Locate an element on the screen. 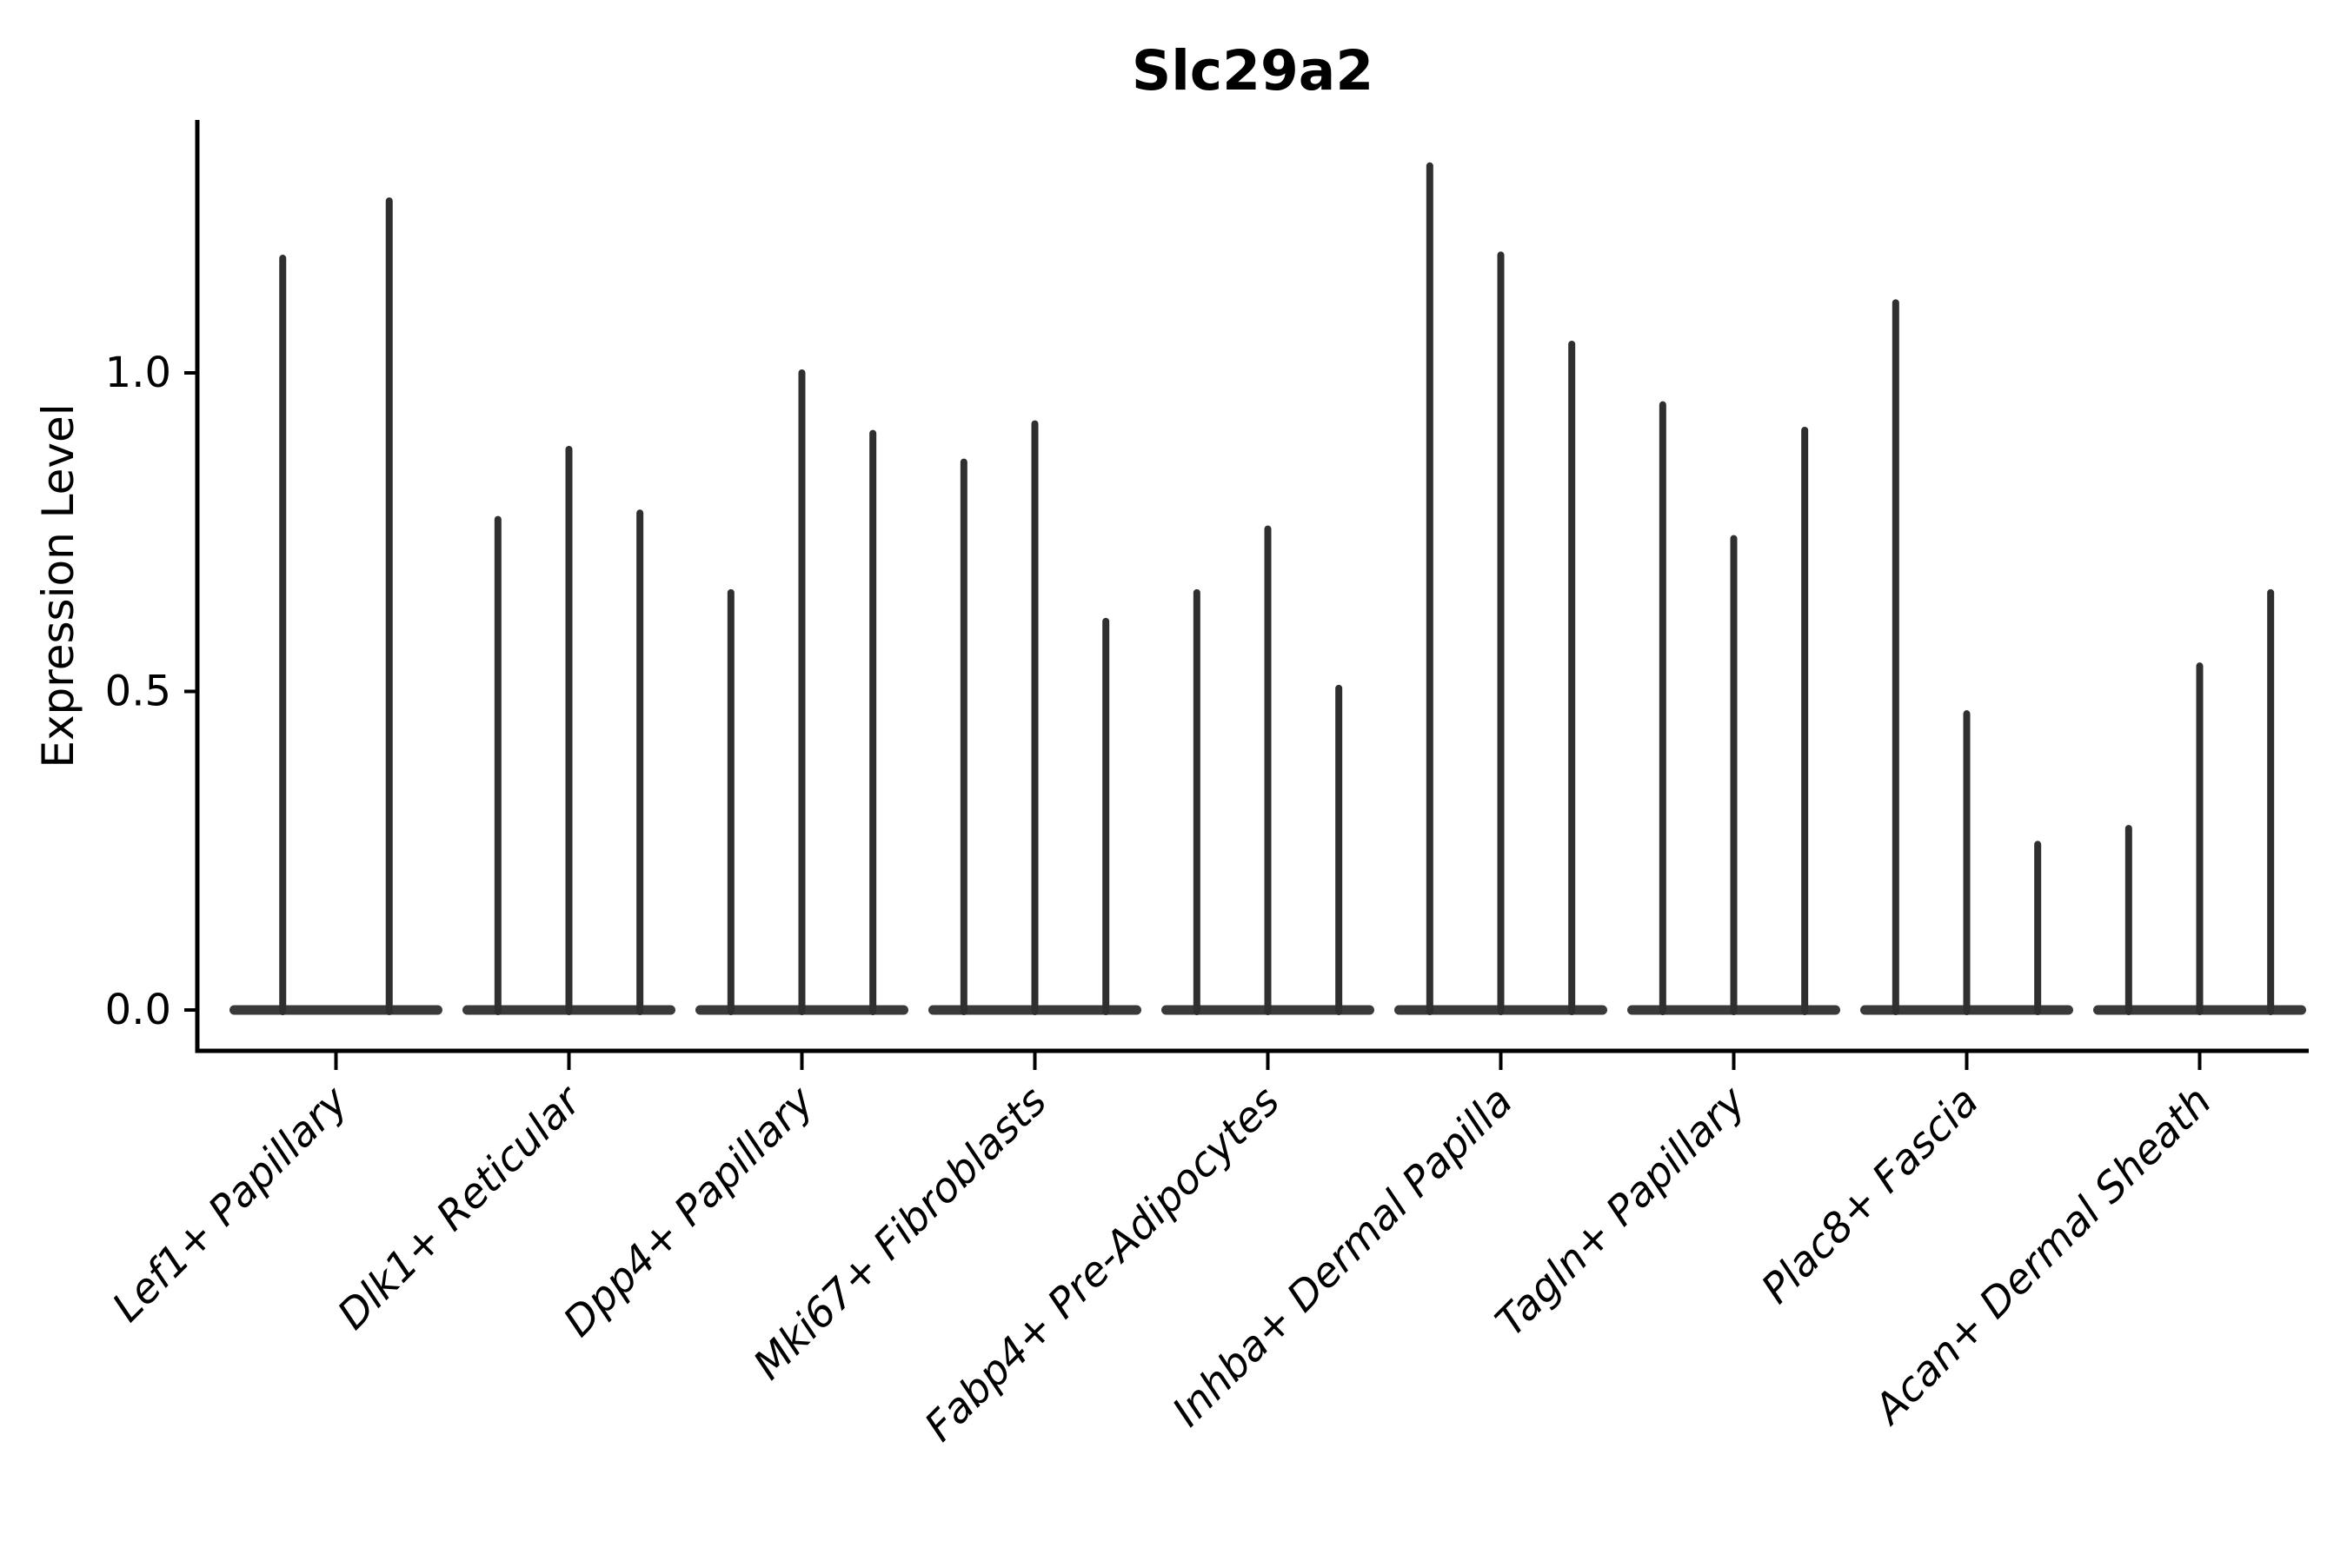 Image resolution: width=2347 pixels, height=1568 pixels. y-axis-label: Expression Level is located at coordinates (58, 585).